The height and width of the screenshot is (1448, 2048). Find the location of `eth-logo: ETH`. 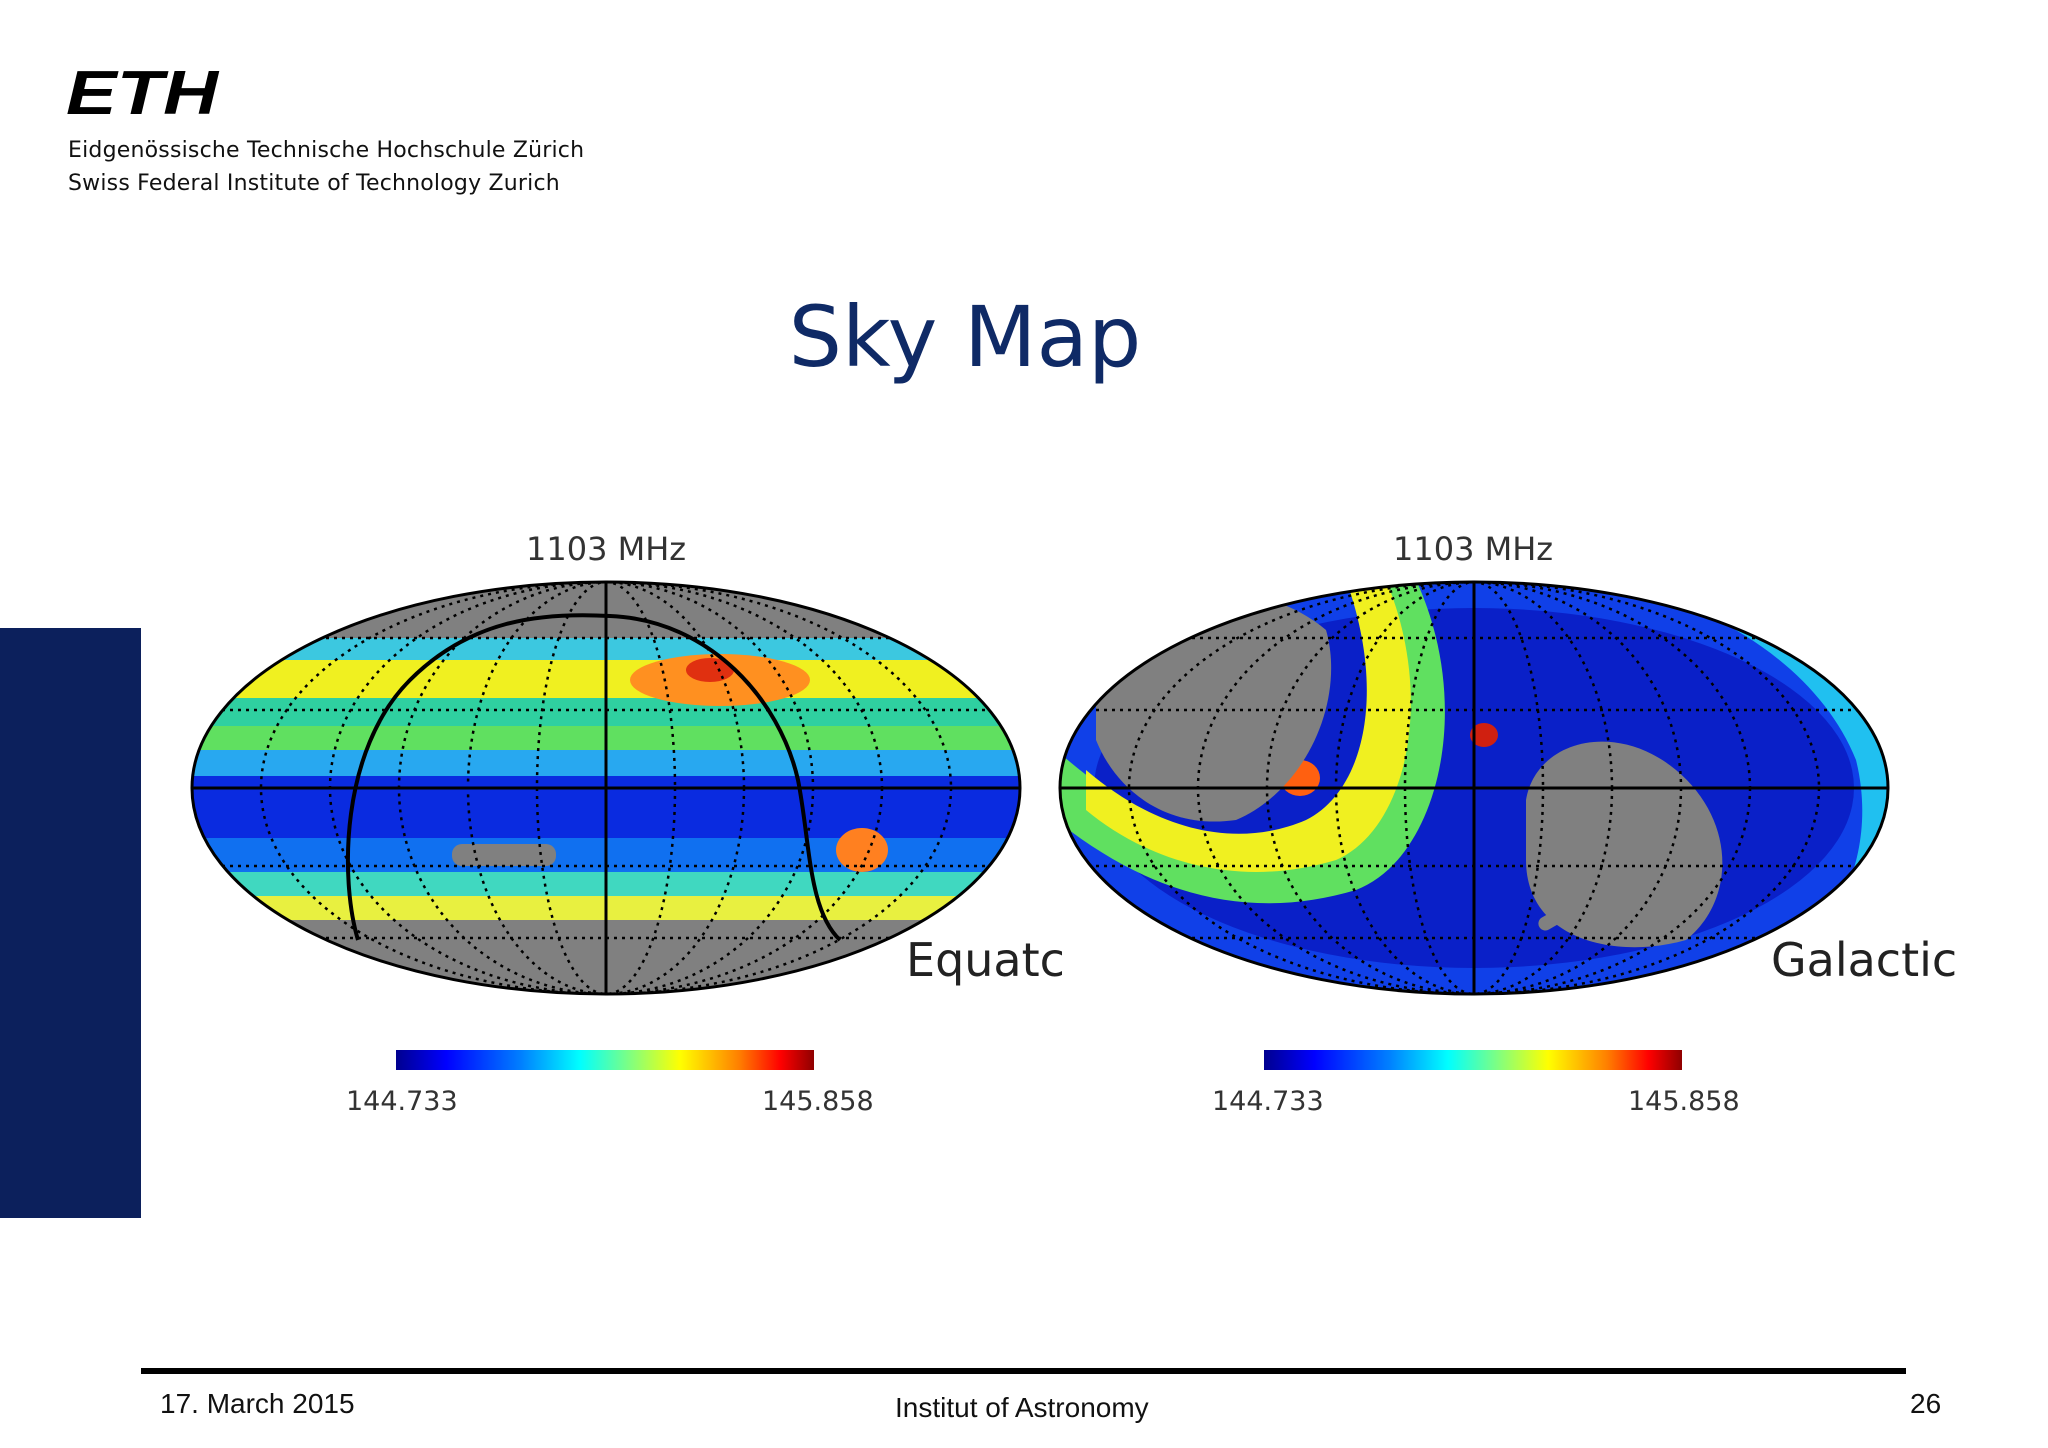

eth-logo: ETH is located at coordinates (144, 93).